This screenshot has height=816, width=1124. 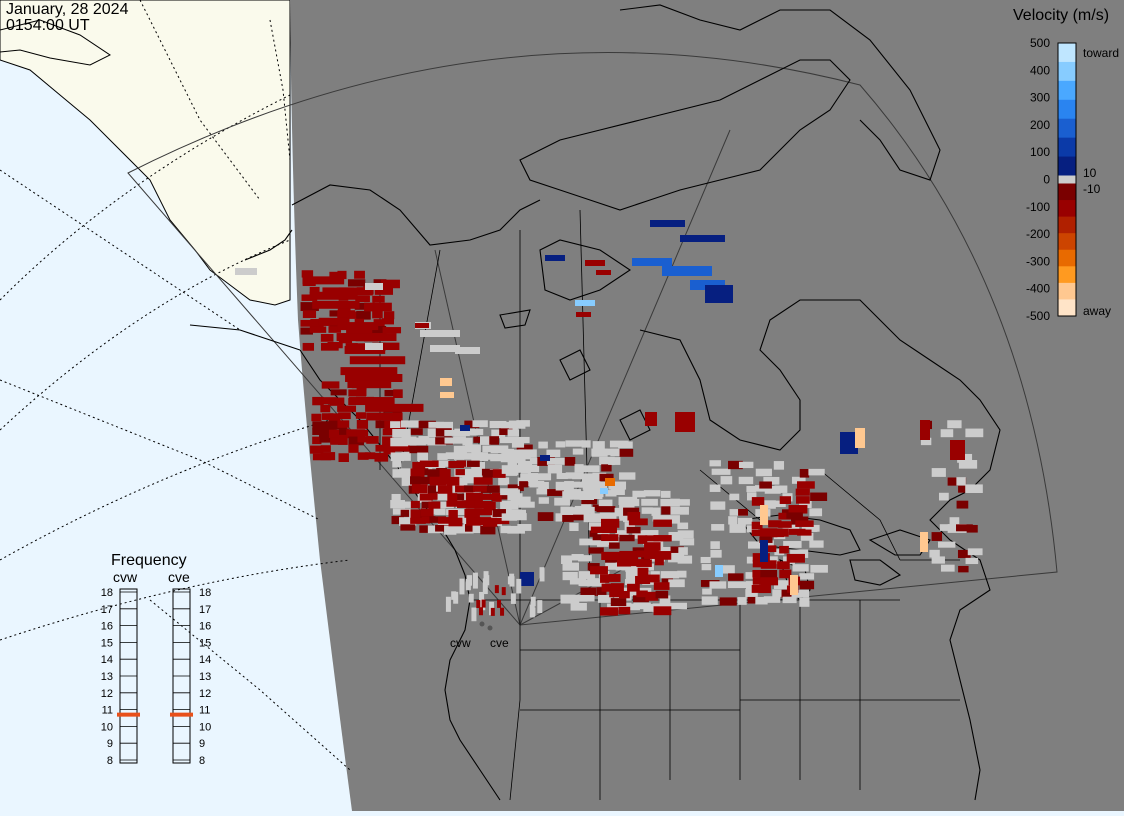 What do you see at coordinates (1067, 192) in the screenshot?
I see `colorbar-segment-away` at bounding box center [1067, 192].